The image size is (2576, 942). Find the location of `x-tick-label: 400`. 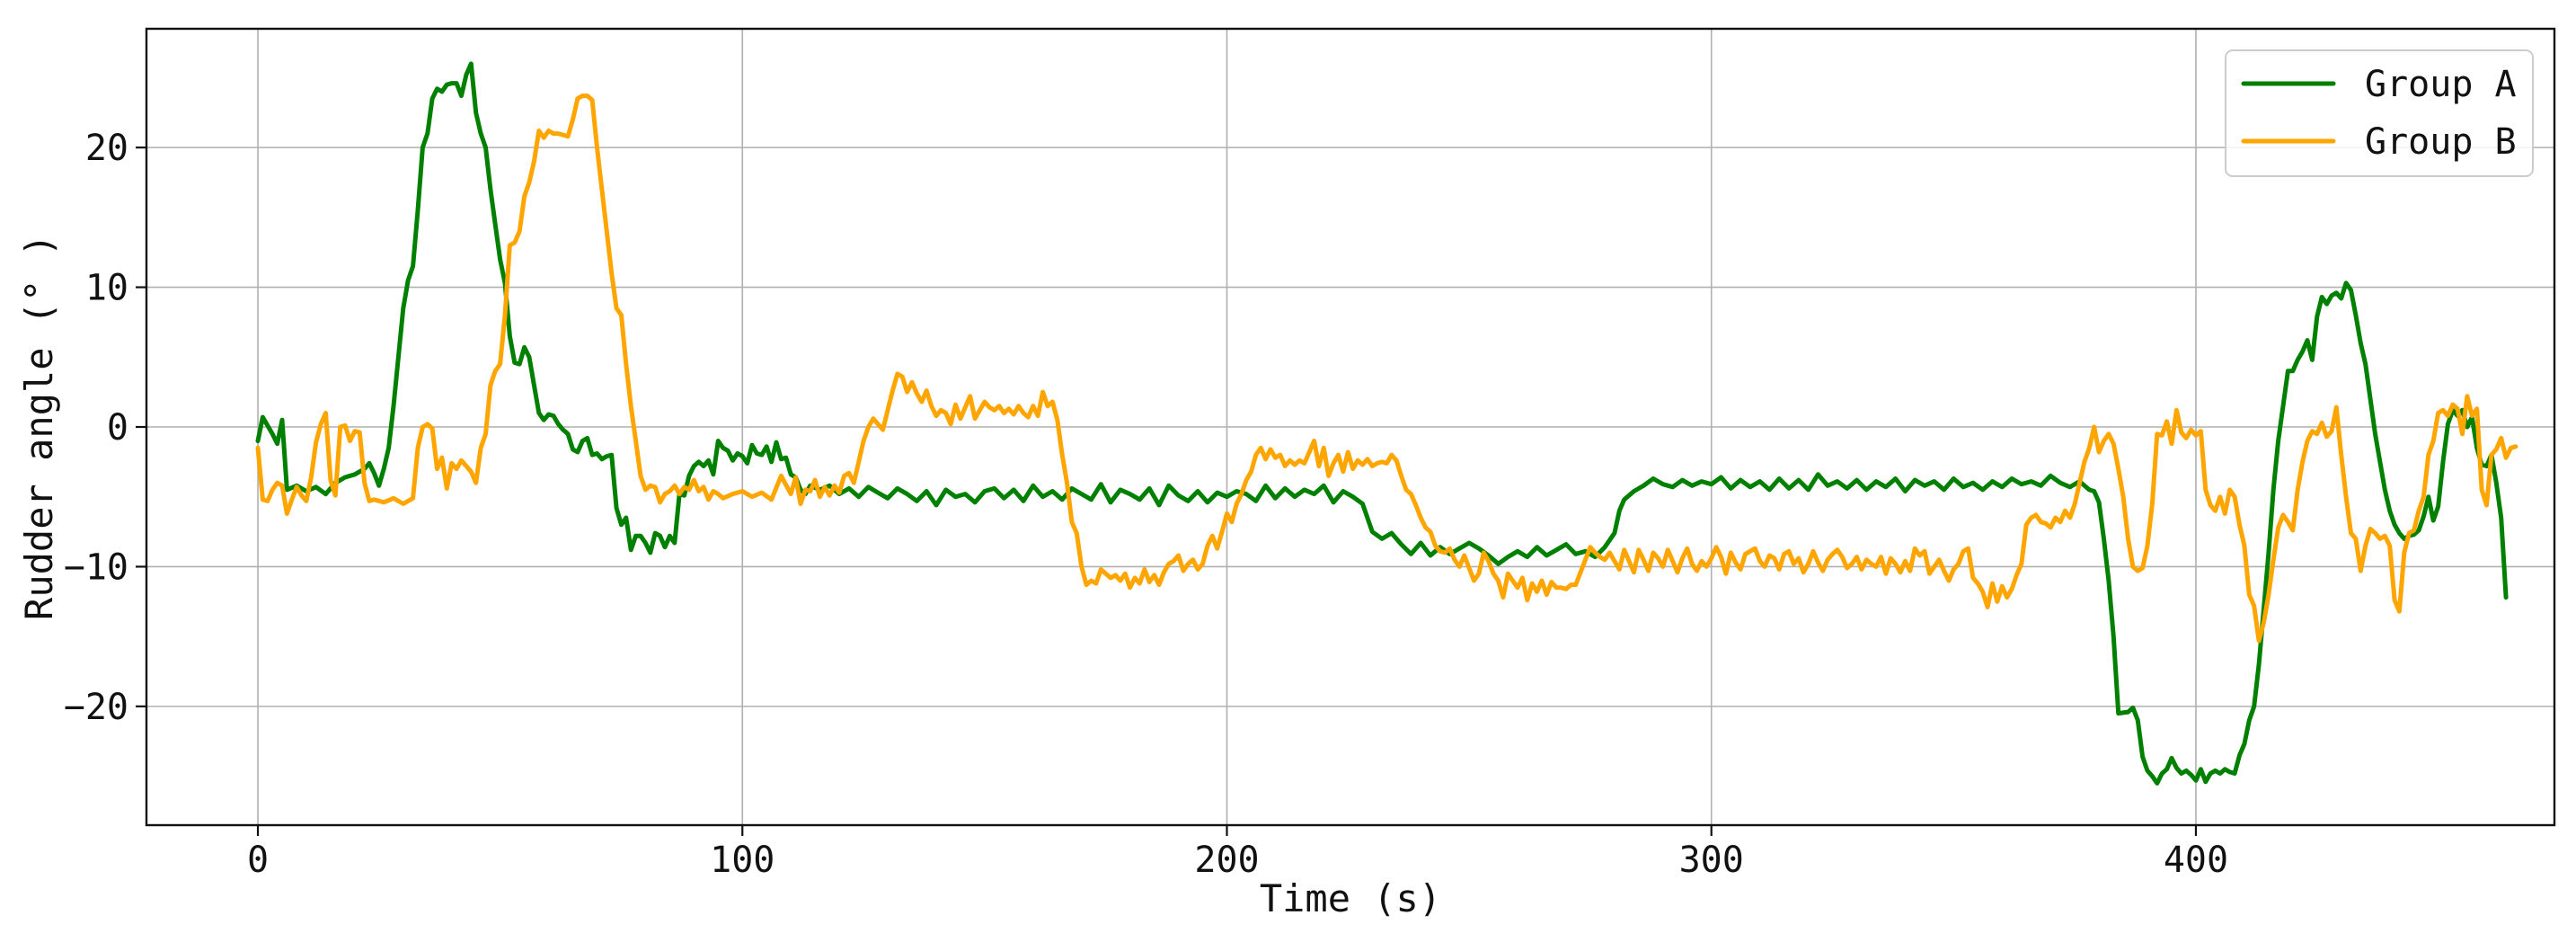

x-tick-label: 400 is located at coordinates (2196, 860).